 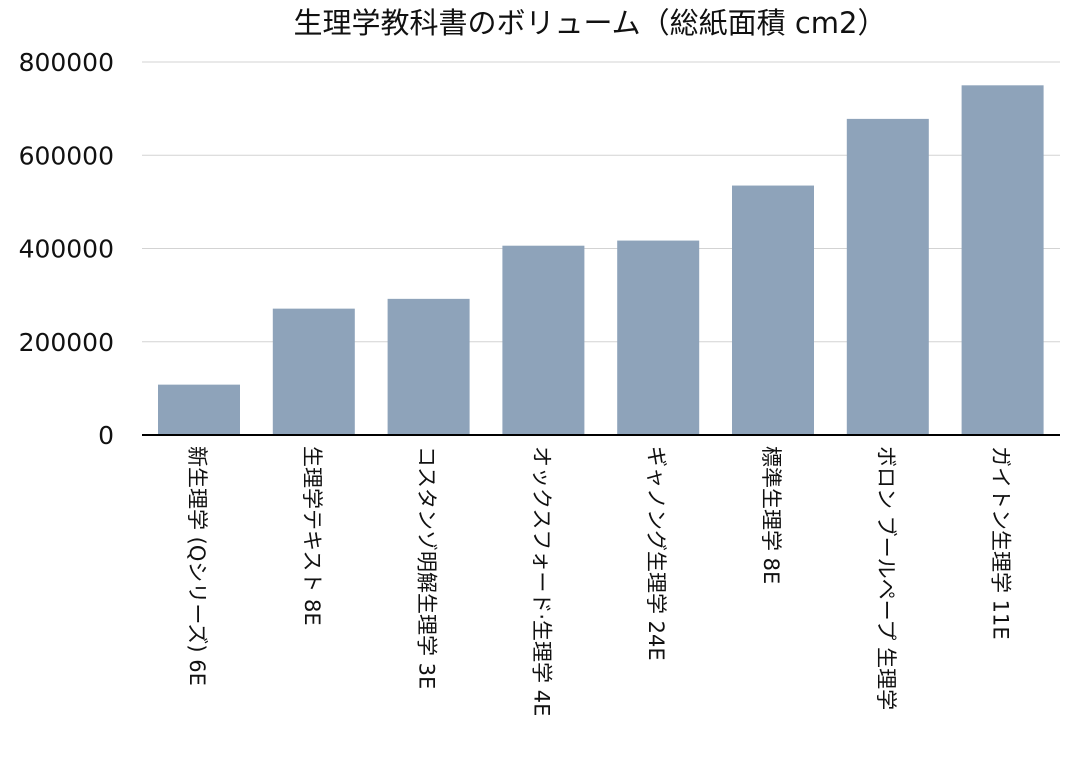 I want to click on x-tick-label: コスタンゾ明解生理学 3E, so click(x=427, y=567).